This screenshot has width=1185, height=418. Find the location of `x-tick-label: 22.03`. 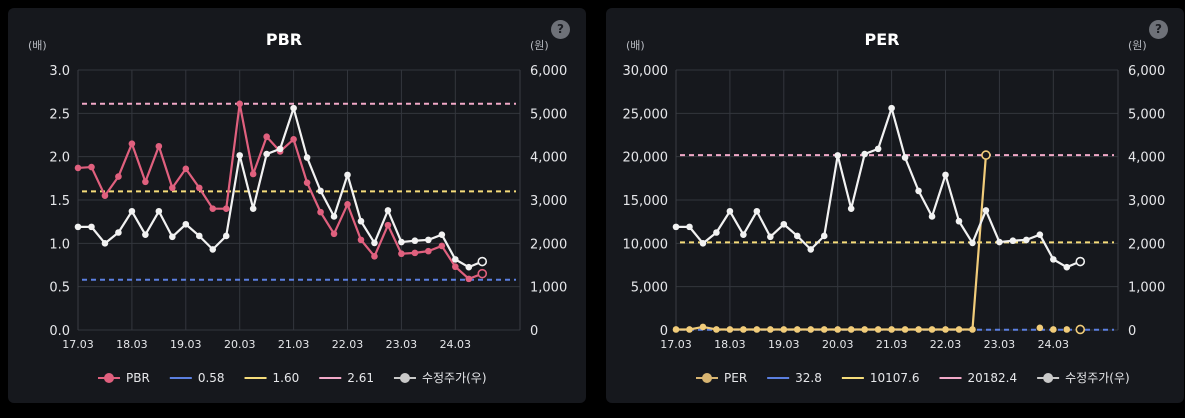

x-tick-label: 22.03 is located at coordinates (946, 344).